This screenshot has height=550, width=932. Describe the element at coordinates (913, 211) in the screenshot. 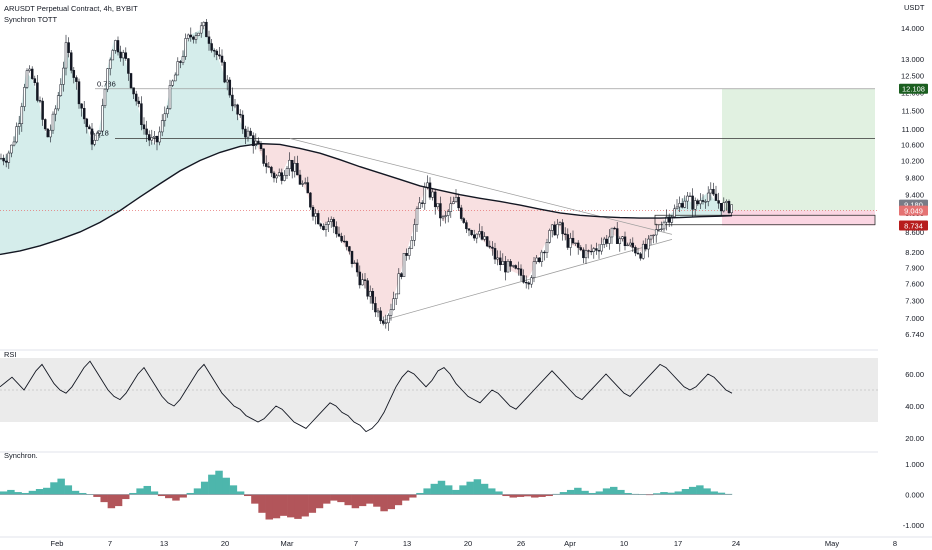

I see `price-tag-9.049: 9.049` at that location.